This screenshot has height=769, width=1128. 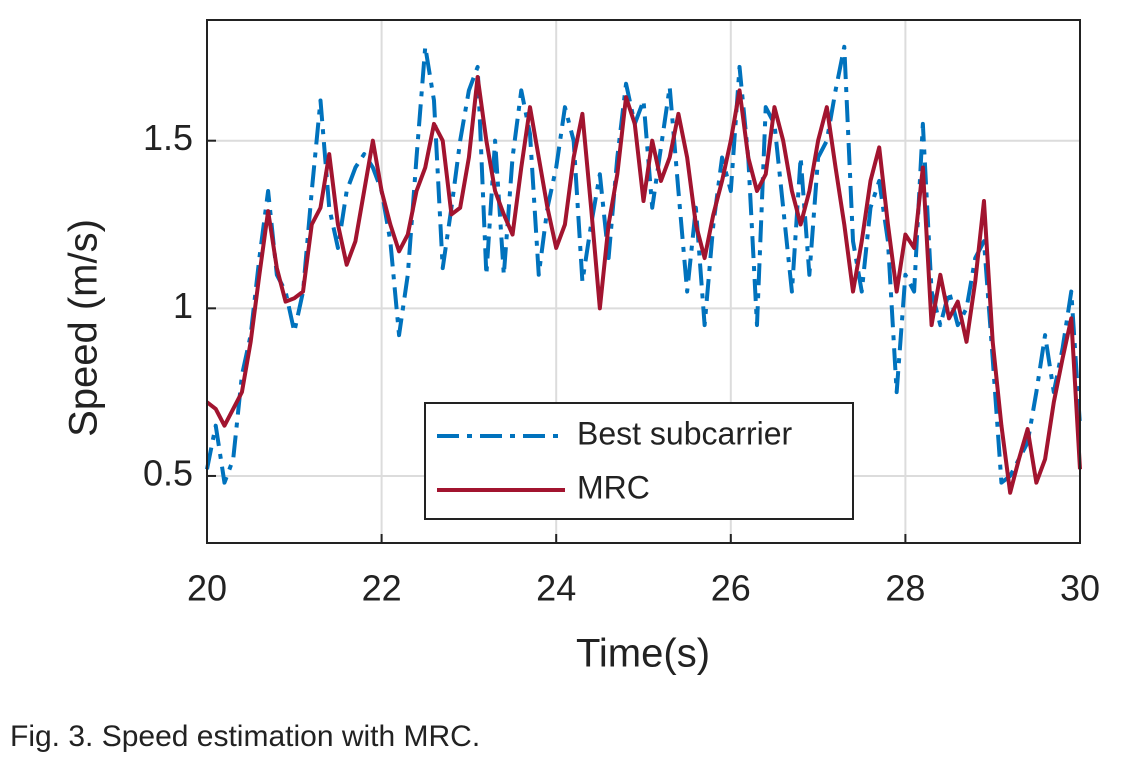 What do you see at coordinates (168, 137) in the screenshot?
I see `y-tick-label: 1.5` at bounding box center [168, 137].